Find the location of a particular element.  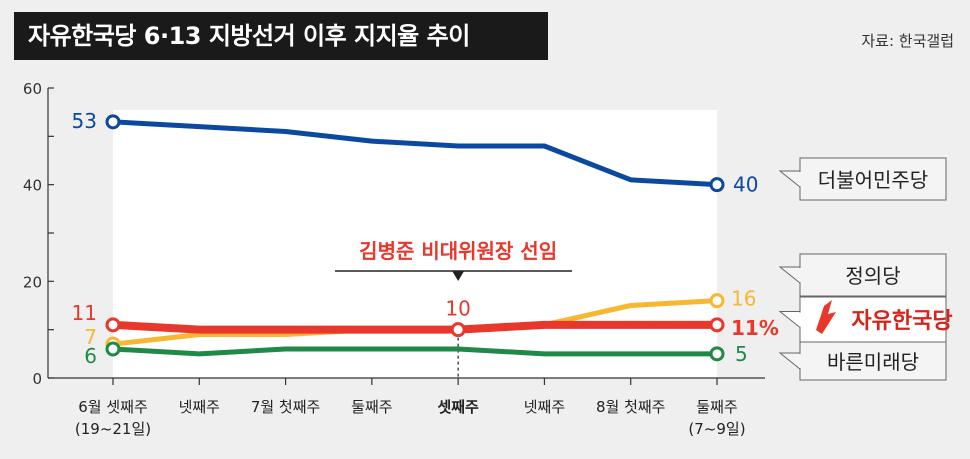

data-label: 11% is located at coordinates (755, 328).